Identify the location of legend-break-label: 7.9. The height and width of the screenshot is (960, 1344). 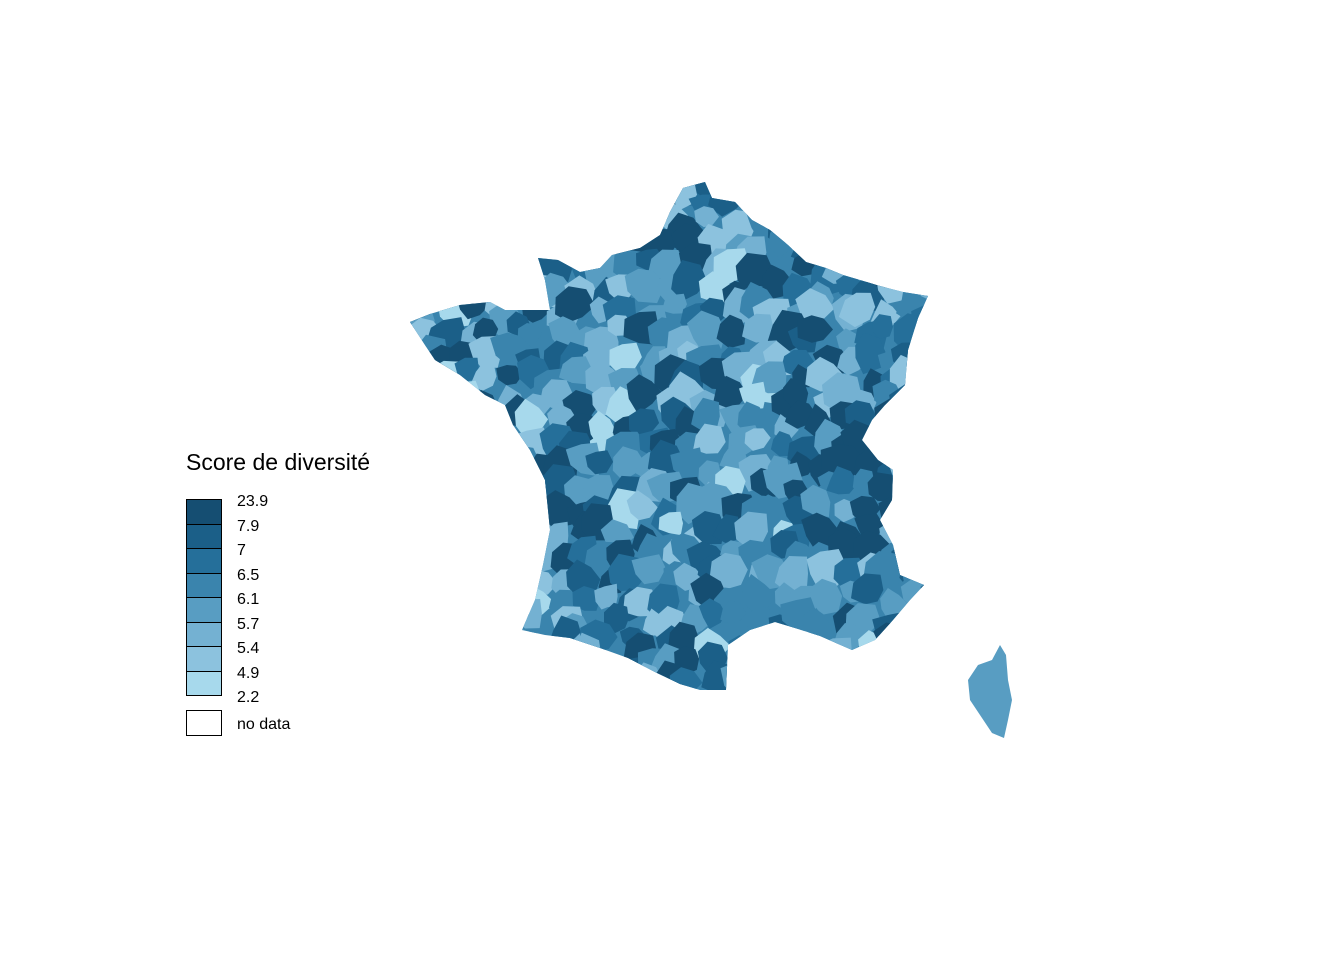
(248, 526).